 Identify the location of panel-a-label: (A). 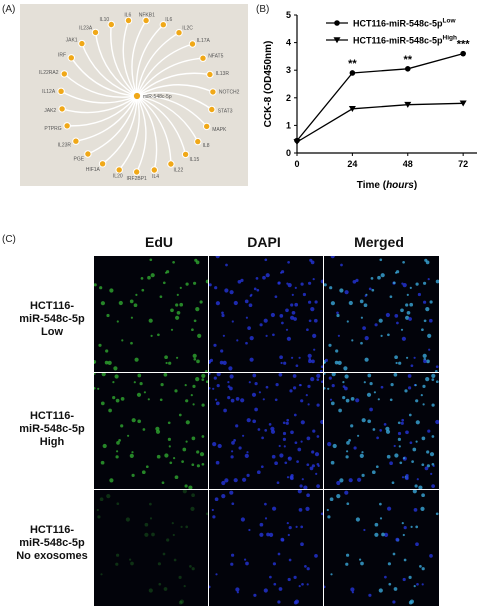
(9, 9).